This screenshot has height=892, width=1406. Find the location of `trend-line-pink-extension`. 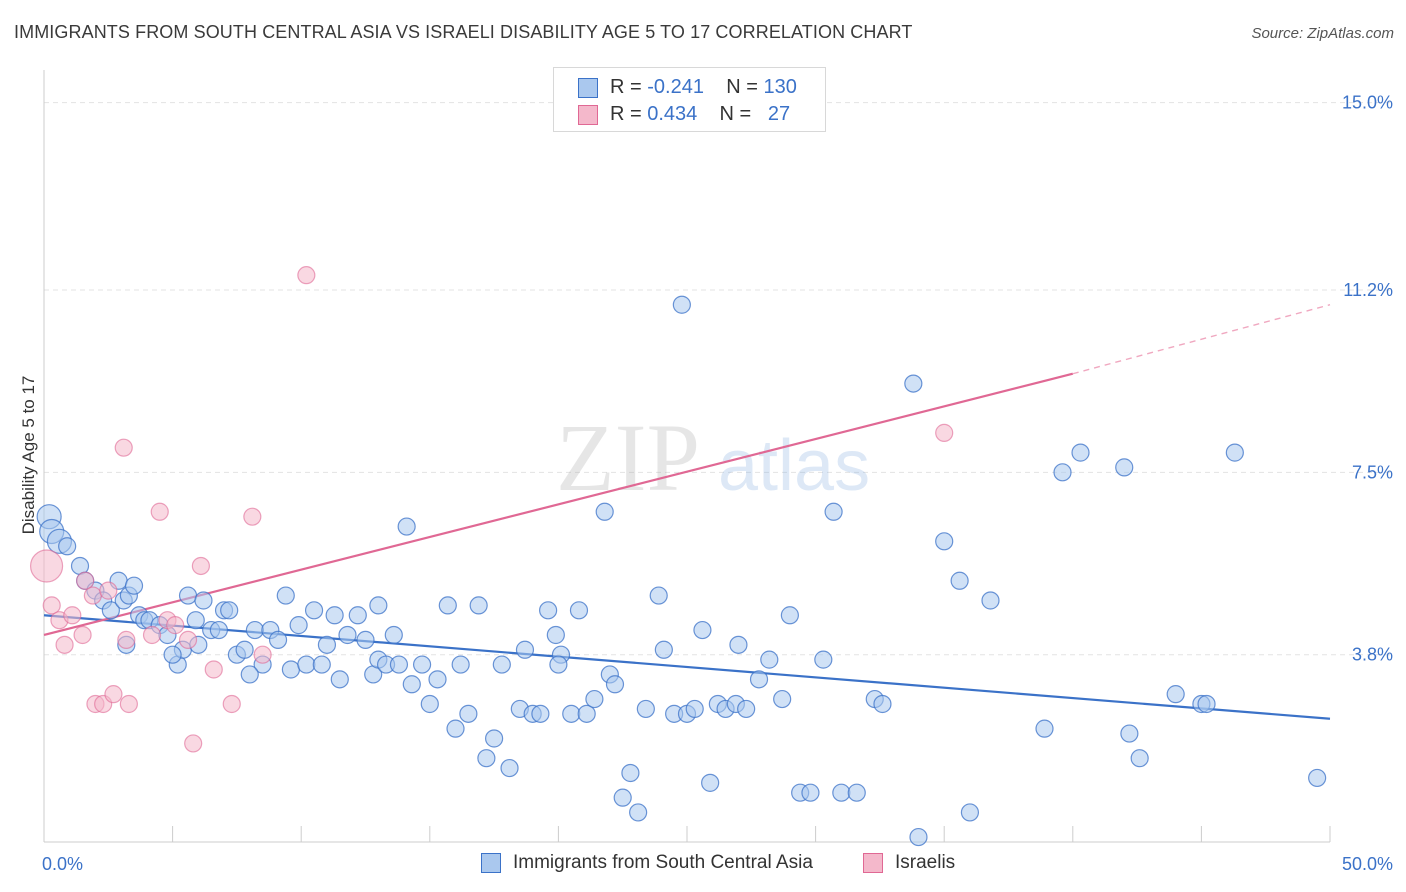

trend-line-pink-extension is located at coordinates (1201, 339).